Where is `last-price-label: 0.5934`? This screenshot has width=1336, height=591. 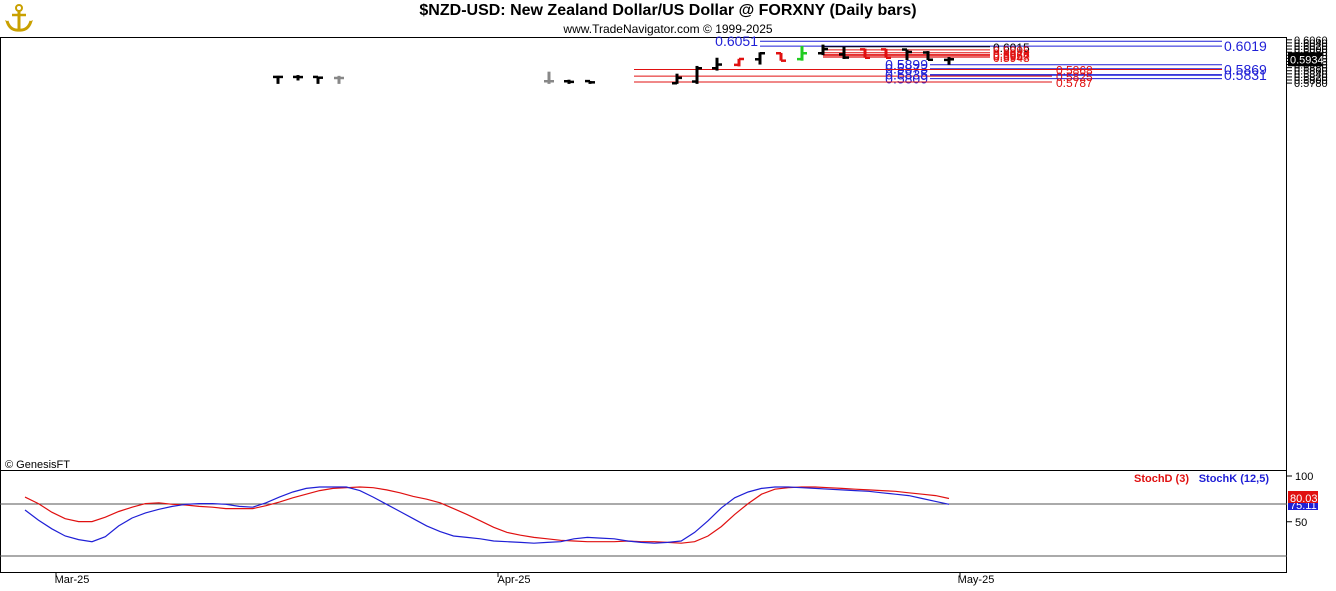 last-price-label: 0.5934 is located at coordinates (1307, 60).